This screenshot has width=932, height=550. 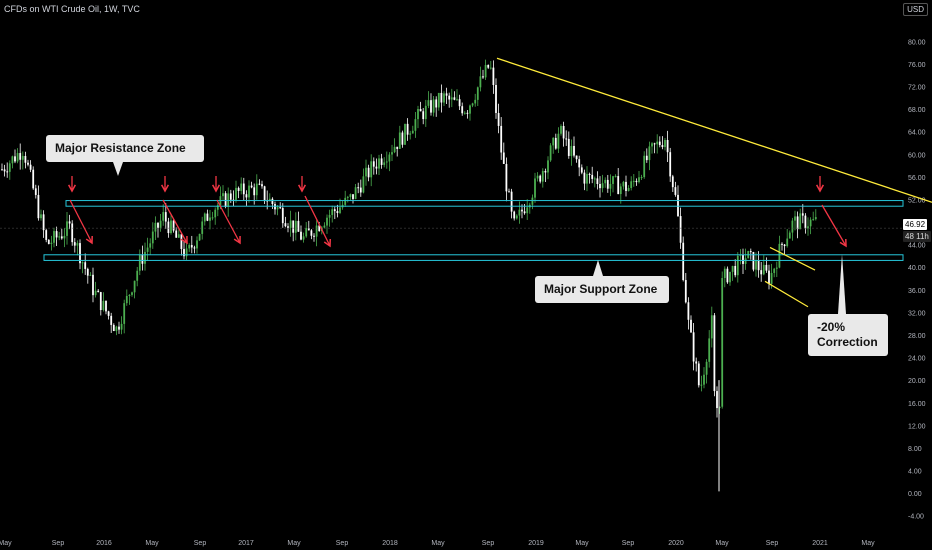 What do you see at coordinates (125, 155) in the screenshot?
I see `resistance-callout: Major Resistance Zone` at bounding box center [125, 155].